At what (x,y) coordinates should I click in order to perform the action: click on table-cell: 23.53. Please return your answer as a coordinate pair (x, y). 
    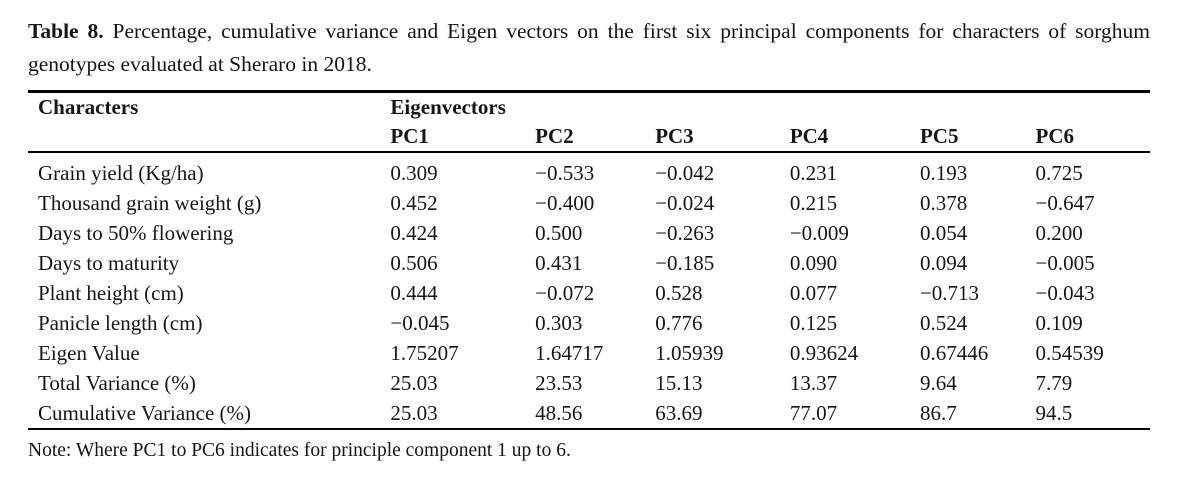
    Looking at the image, I should click on (559, 383).